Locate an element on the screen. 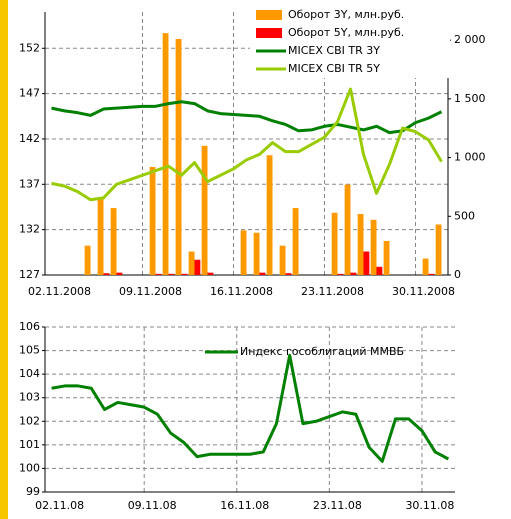 The image size is (511, 519). y-tick-label: 152 is located at coordinates (29, 47).